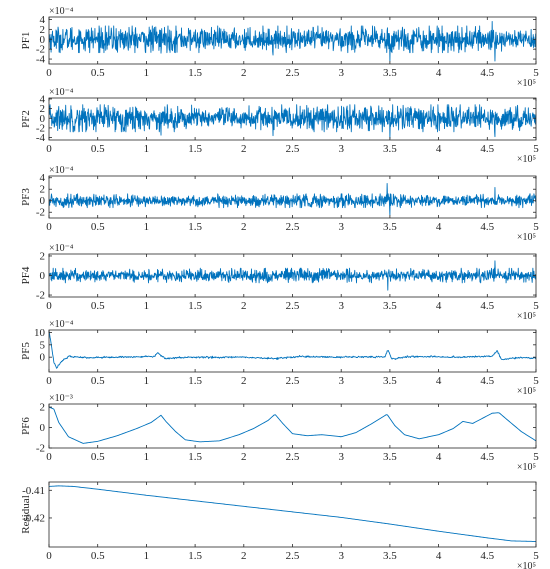  I want to click on series-line-pf2, so click(292, 121).